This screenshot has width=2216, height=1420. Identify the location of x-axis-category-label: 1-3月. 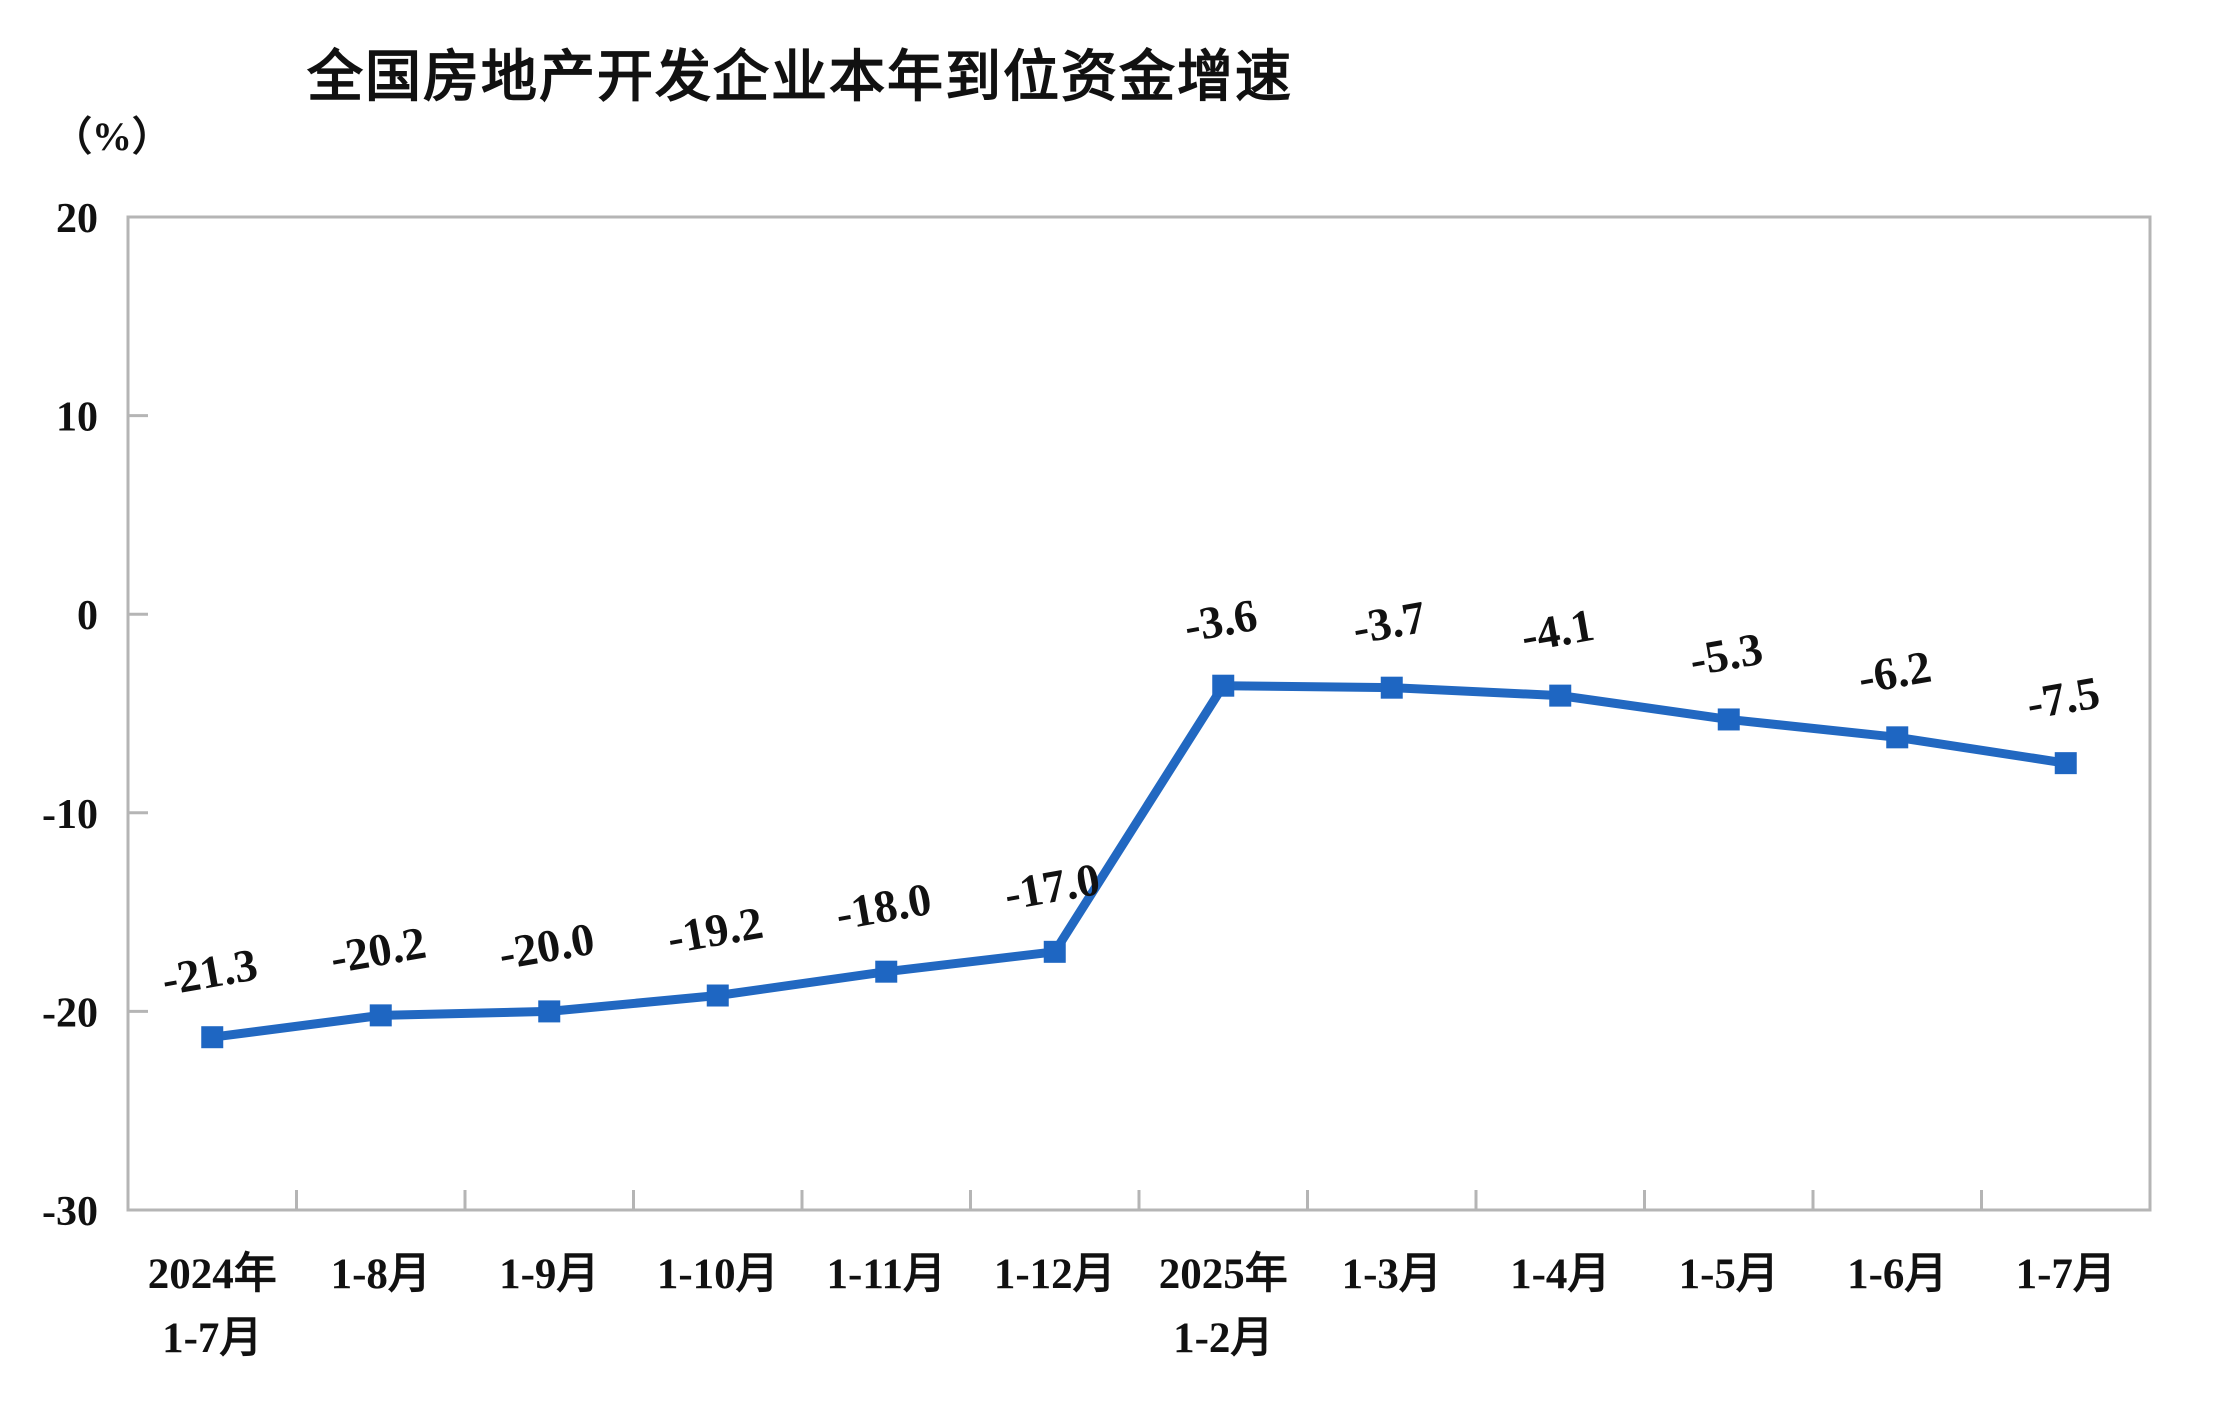
(1392, 1274).